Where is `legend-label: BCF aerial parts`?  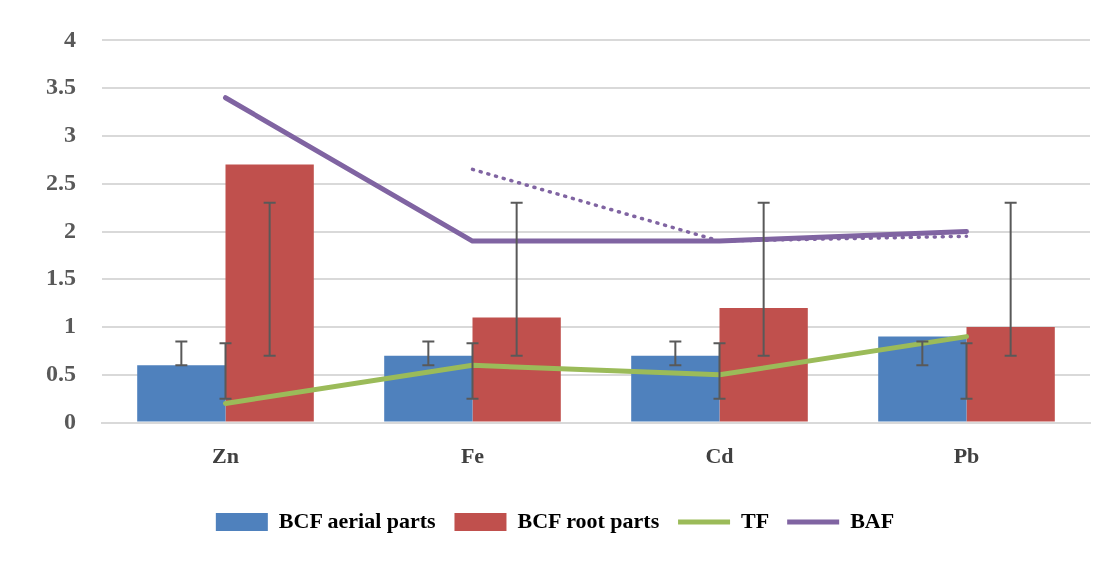
legend-label: BCF aerial parts is located at coordinates (357, 520).